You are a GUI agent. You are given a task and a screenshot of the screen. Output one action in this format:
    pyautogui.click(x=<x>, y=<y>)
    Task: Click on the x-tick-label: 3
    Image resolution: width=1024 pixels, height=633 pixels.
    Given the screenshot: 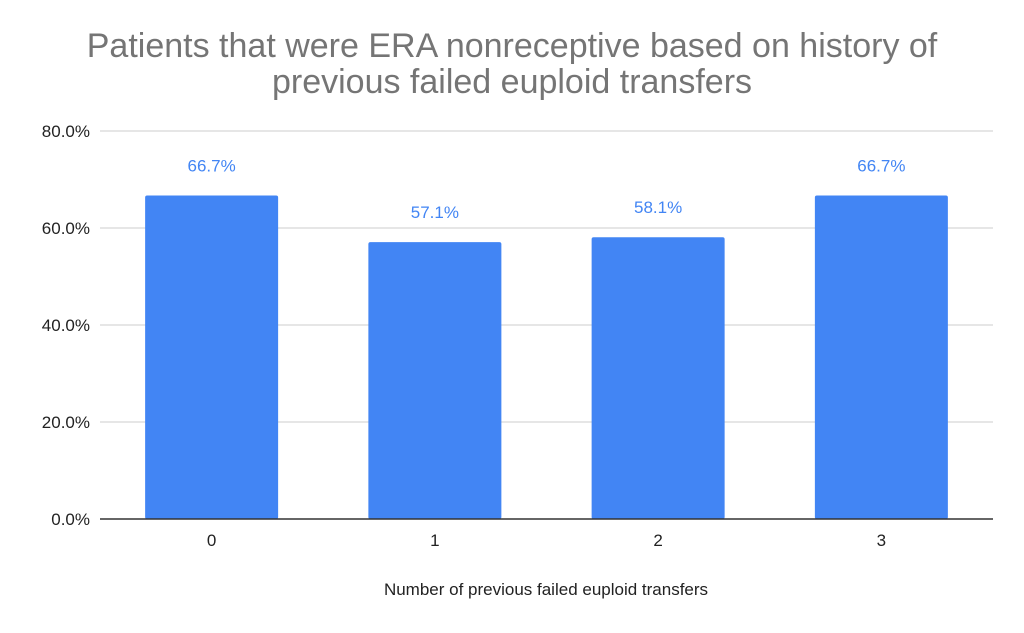 What is the action you would take?
    pyautogui.click(x=881, y=540)
    